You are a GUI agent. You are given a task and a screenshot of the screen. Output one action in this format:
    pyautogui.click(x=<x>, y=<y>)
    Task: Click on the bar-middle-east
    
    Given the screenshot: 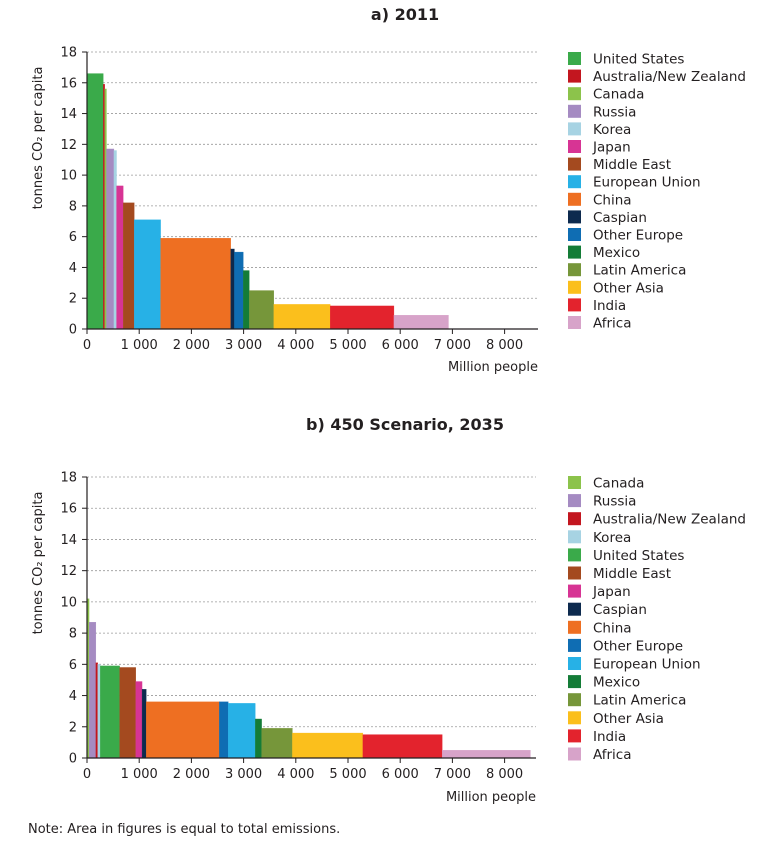 What is the action you would take?
    pyautogui.click(x=127, y=713)
    